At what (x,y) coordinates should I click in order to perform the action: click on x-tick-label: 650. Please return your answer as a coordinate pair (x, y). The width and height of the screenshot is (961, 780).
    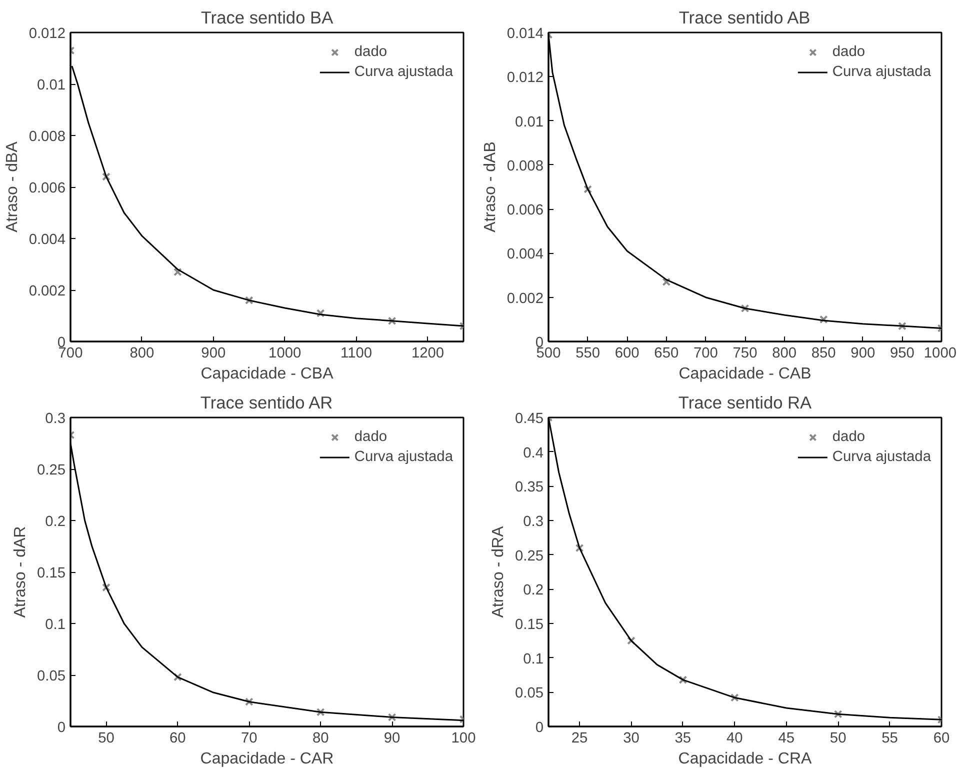
    Looking at the image, I should click on (666, 354).